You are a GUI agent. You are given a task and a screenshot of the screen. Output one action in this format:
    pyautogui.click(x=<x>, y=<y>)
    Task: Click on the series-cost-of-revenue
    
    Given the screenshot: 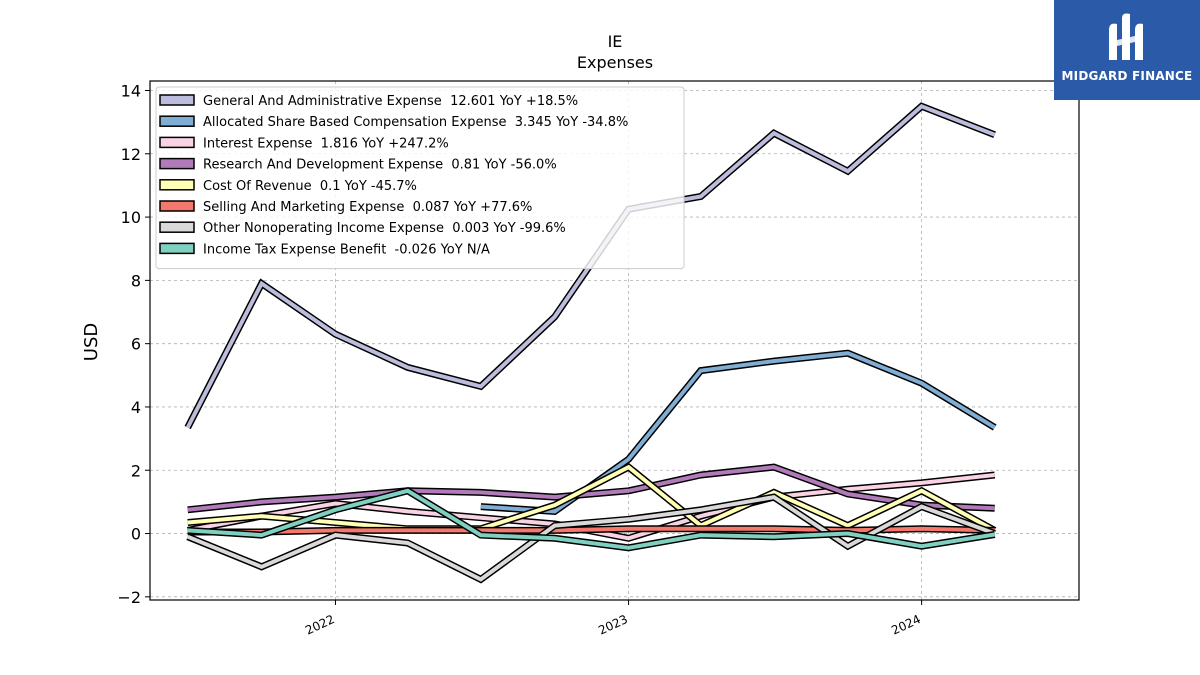 What is the action you would take?
    pyautogui.click(x=592, y=498)
    